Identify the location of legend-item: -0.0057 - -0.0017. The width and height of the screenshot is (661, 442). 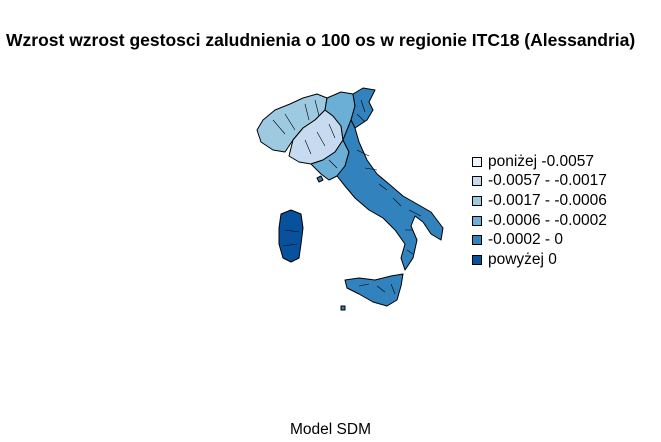
(539, 182).